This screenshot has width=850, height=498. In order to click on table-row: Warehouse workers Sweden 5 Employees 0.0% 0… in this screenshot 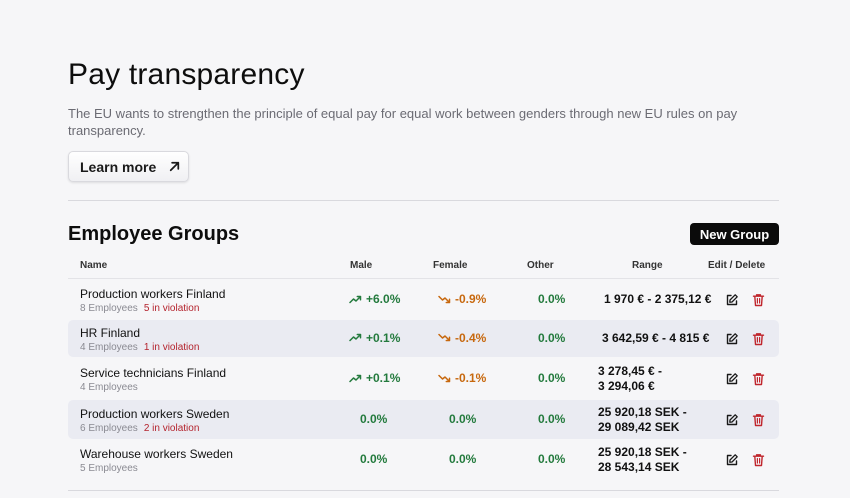, I will do `click(423, 460)`.